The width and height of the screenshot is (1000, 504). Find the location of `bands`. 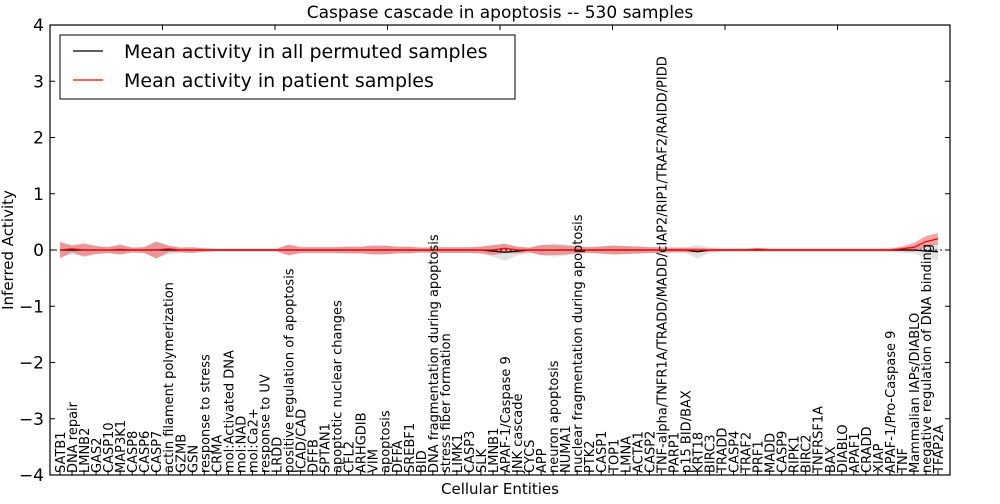

bands is located at coordinates (500, 247).